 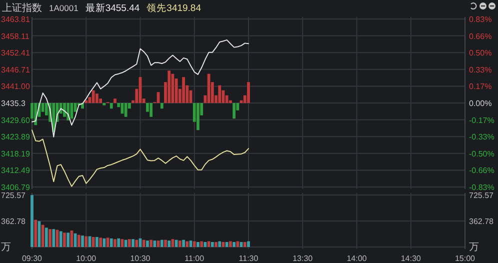 What do you see at coordinates (32, 258) in the screenshot?
I see `x-tick-label: 09:30` at bounding box center [32, 258].